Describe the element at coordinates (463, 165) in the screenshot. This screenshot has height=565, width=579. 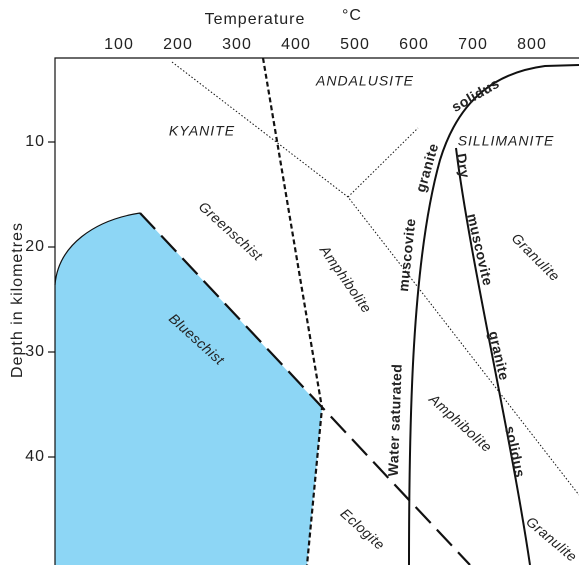
I see `solidus-label: Dry` at that location.